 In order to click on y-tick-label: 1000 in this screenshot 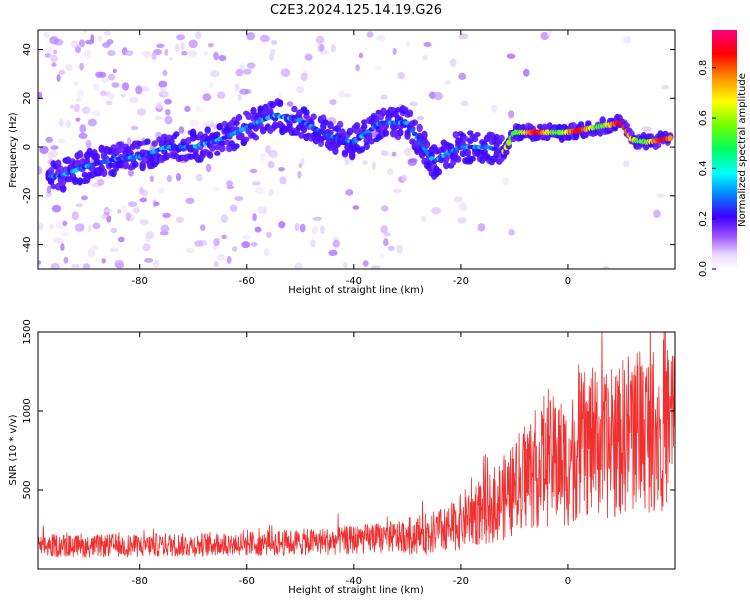, I will do `click(27, 410)`.